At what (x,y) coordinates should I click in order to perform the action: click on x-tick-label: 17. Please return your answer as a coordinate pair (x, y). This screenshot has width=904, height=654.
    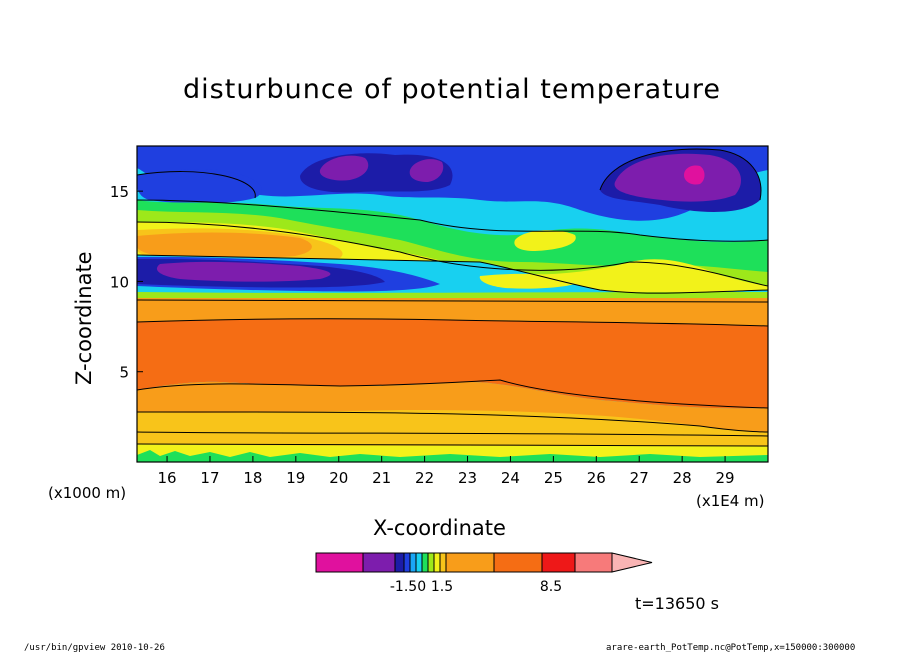
    Looking at the image, I should click on (209, 478).